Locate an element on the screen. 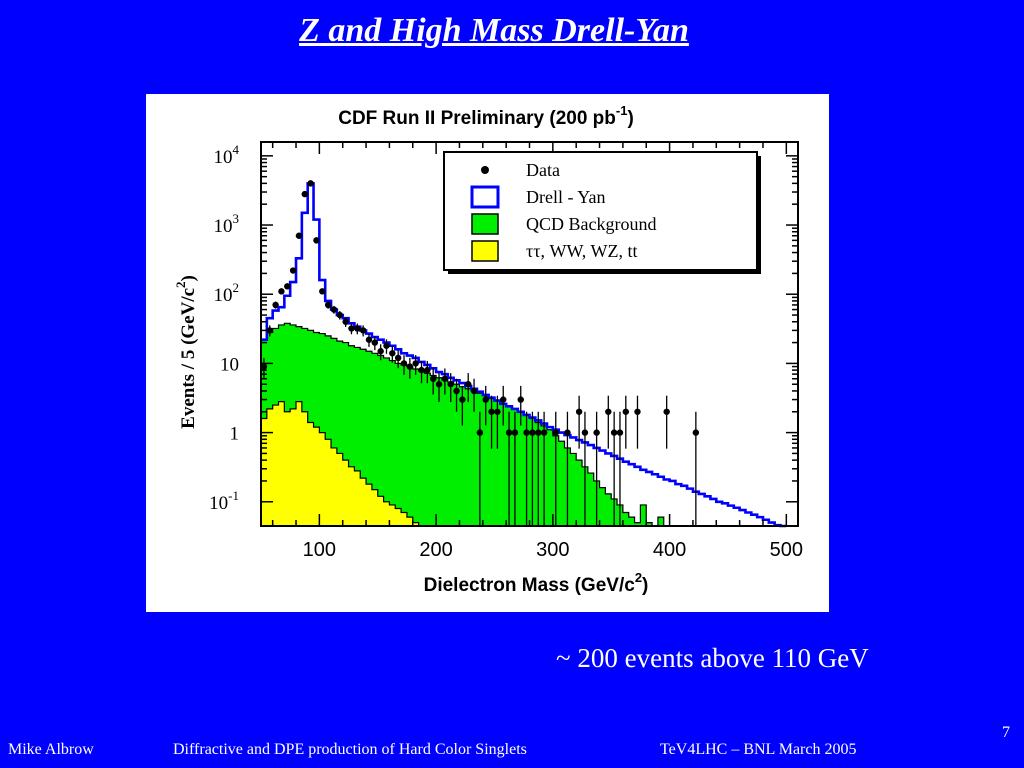  legend-label: Data is located at coordinates (543, 170).